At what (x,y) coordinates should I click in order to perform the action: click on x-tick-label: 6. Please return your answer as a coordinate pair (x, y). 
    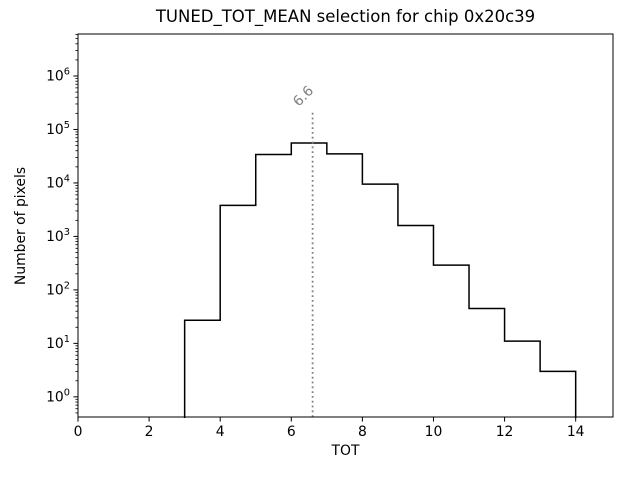
    Looking at the image, I should click on (291, 432).